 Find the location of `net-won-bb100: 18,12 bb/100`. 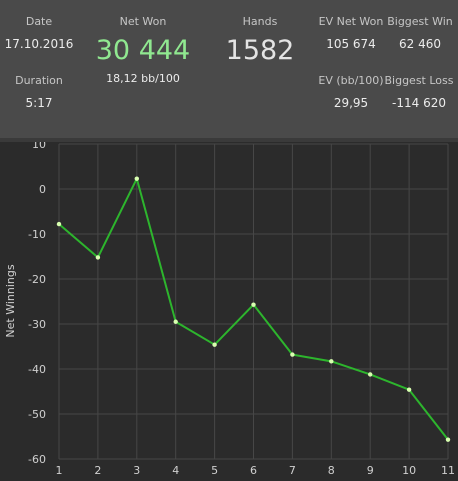

net-won-bb100: 18,12 bb/100 is located at coordinates (143, 78).